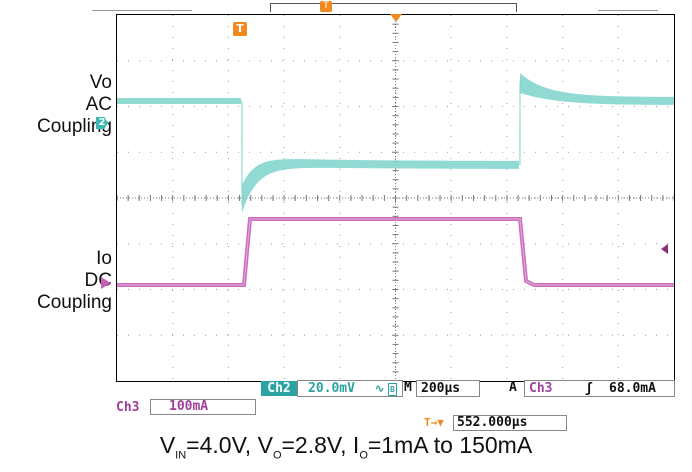 This screenshot has height=472, width=692. I want to click on rising-edge-icon: ʃ, so click(589, 388).